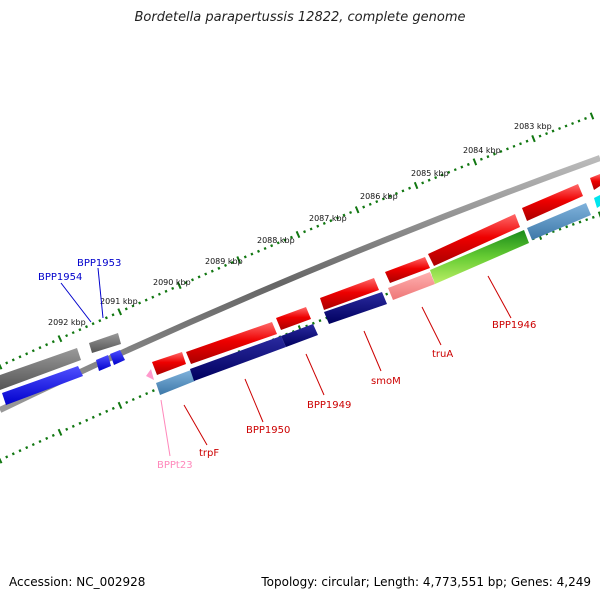  What do you see at coordinates (224, 261) in the screenshot?
I see `tick-label: 2089 kbp` at bounding box center [224, 261].